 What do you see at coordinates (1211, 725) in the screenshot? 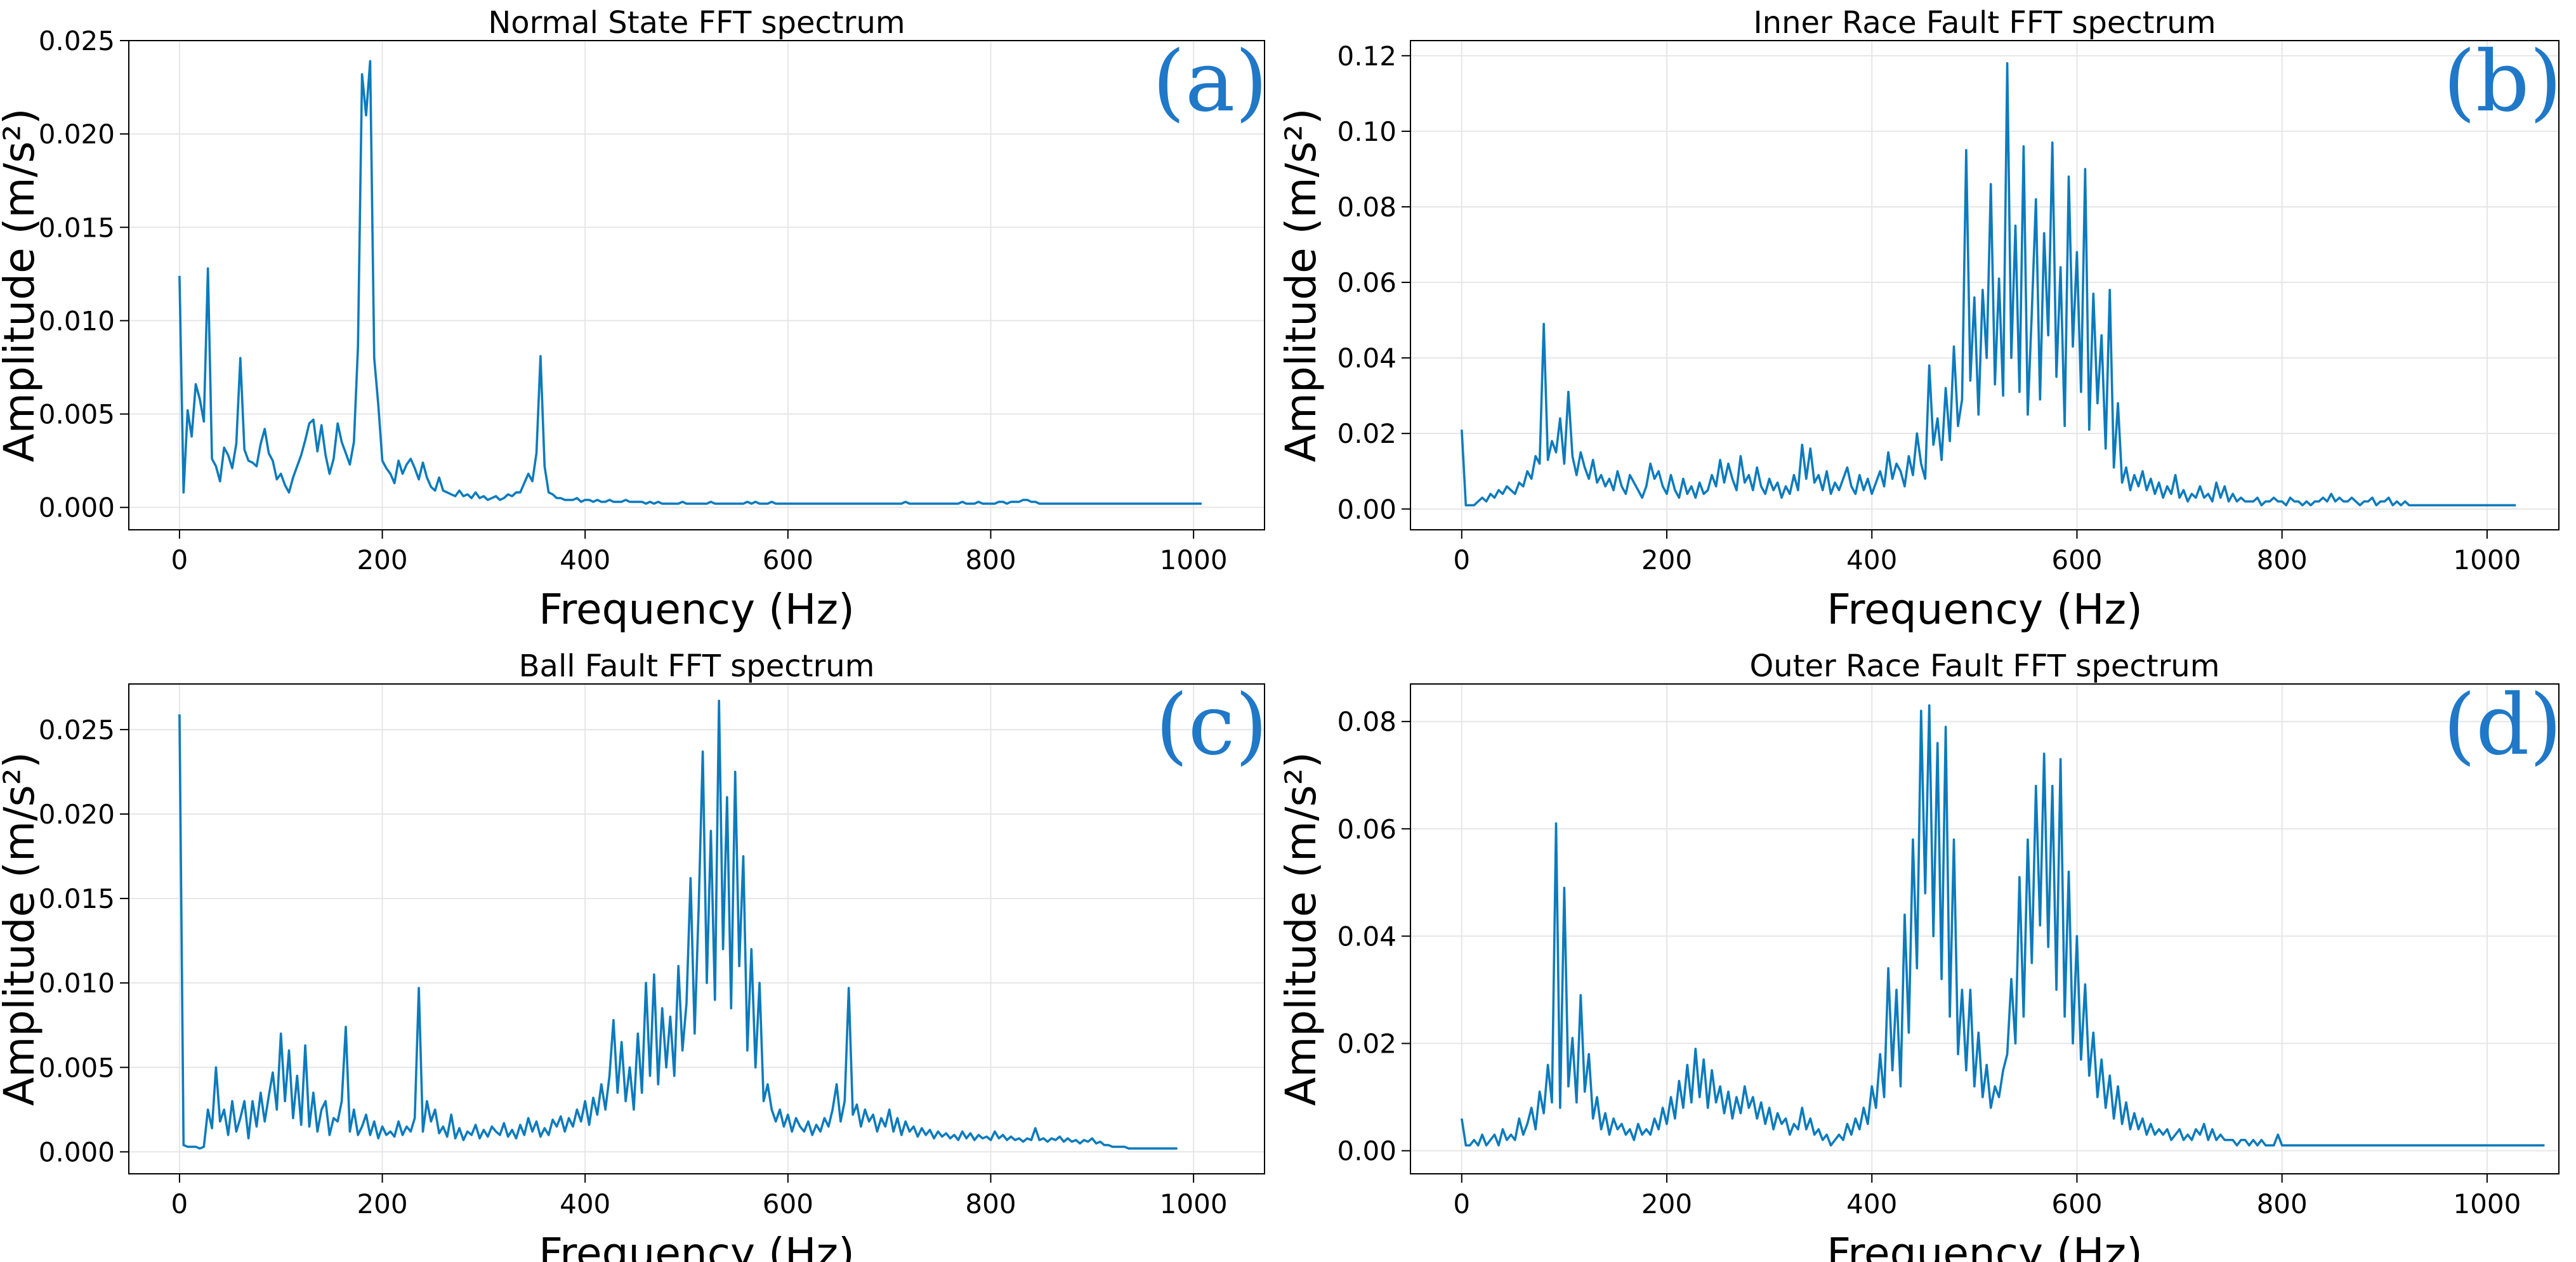
I see `panel-letter: (c)` at bounding box center [1211, 725].